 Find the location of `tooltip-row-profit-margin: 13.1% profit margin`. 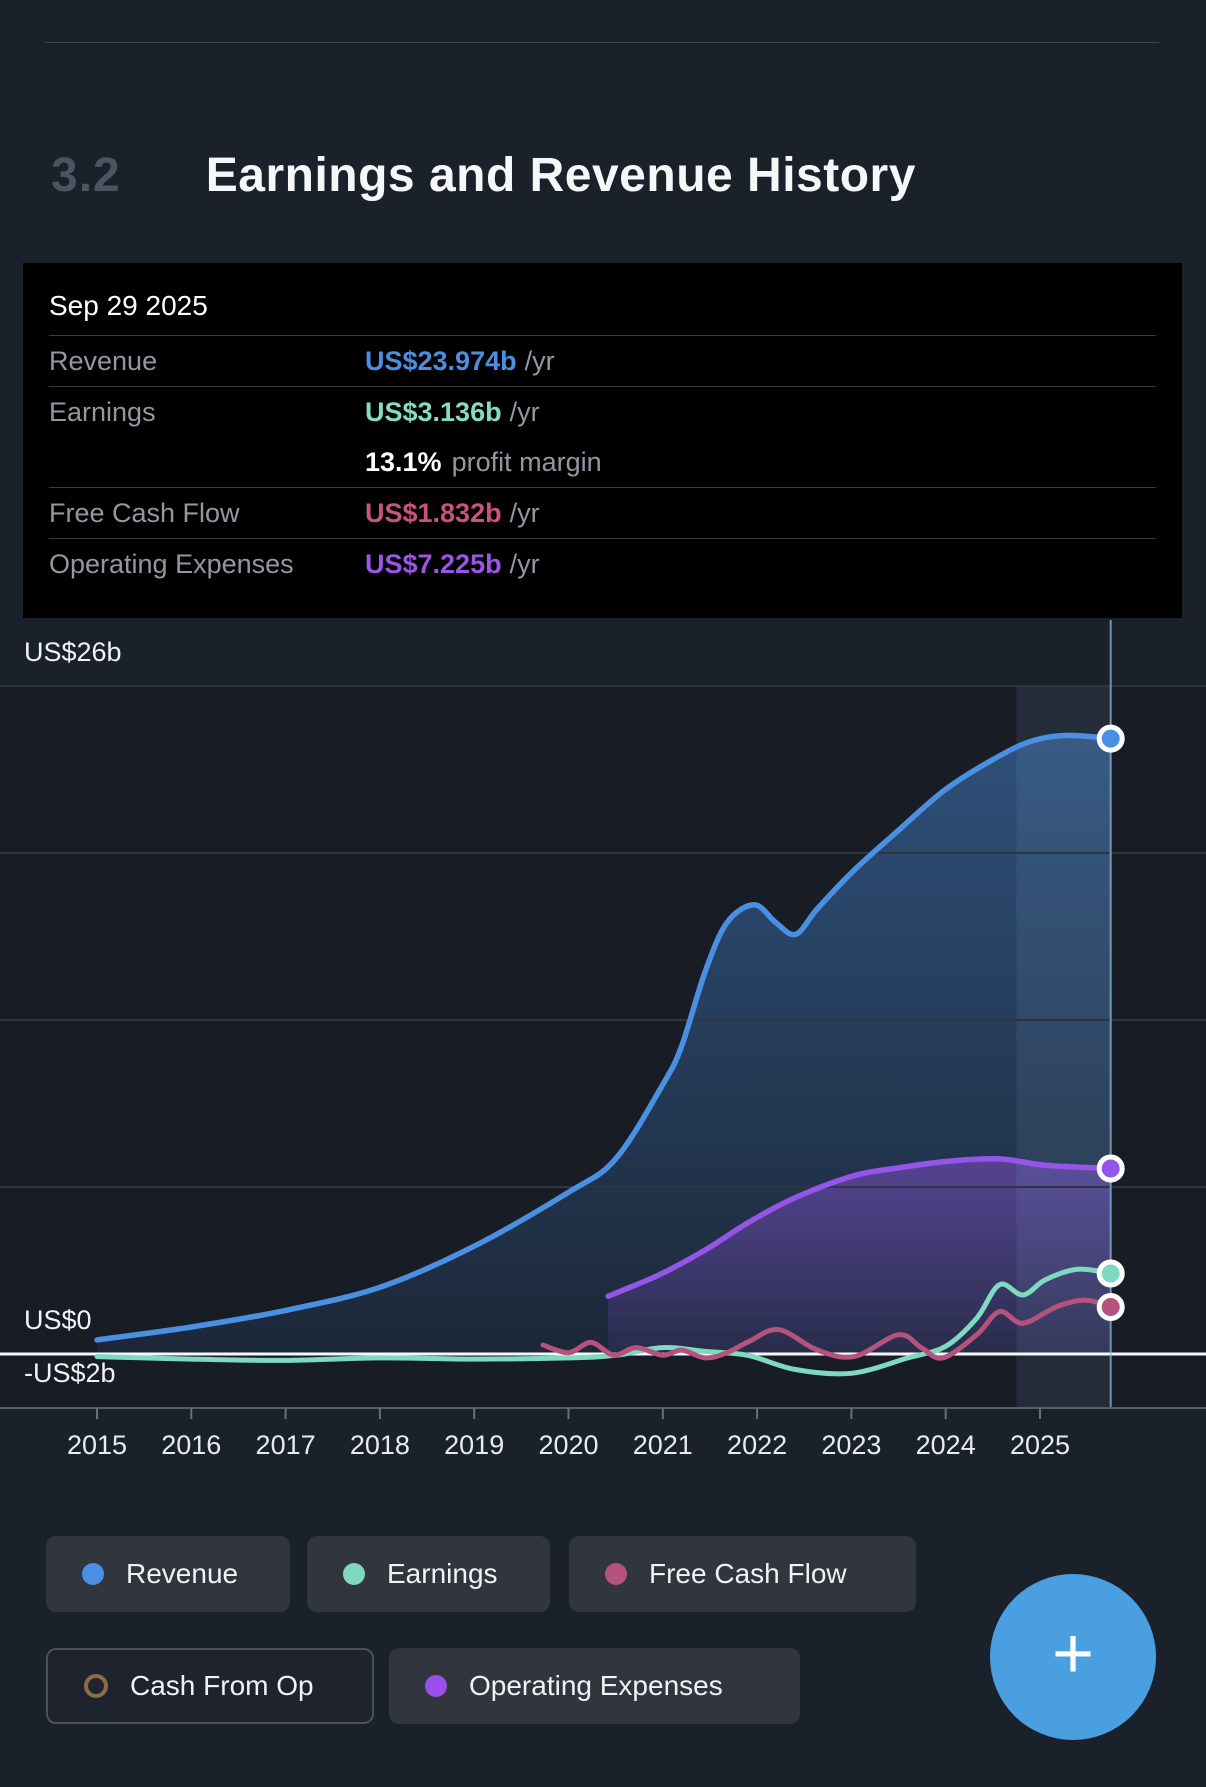

tooltip-row-profit-margin: 13.1% profit margin is located at coordinates (602, 462).